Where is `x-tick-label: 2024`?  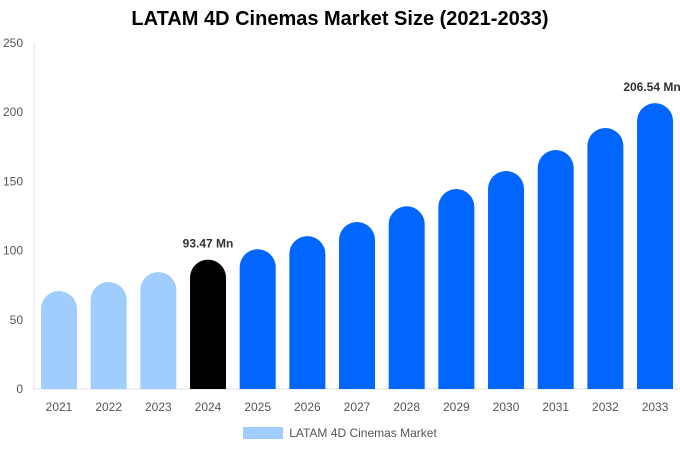
x-tick-label: 2024 is located at coordinates (208, 407).